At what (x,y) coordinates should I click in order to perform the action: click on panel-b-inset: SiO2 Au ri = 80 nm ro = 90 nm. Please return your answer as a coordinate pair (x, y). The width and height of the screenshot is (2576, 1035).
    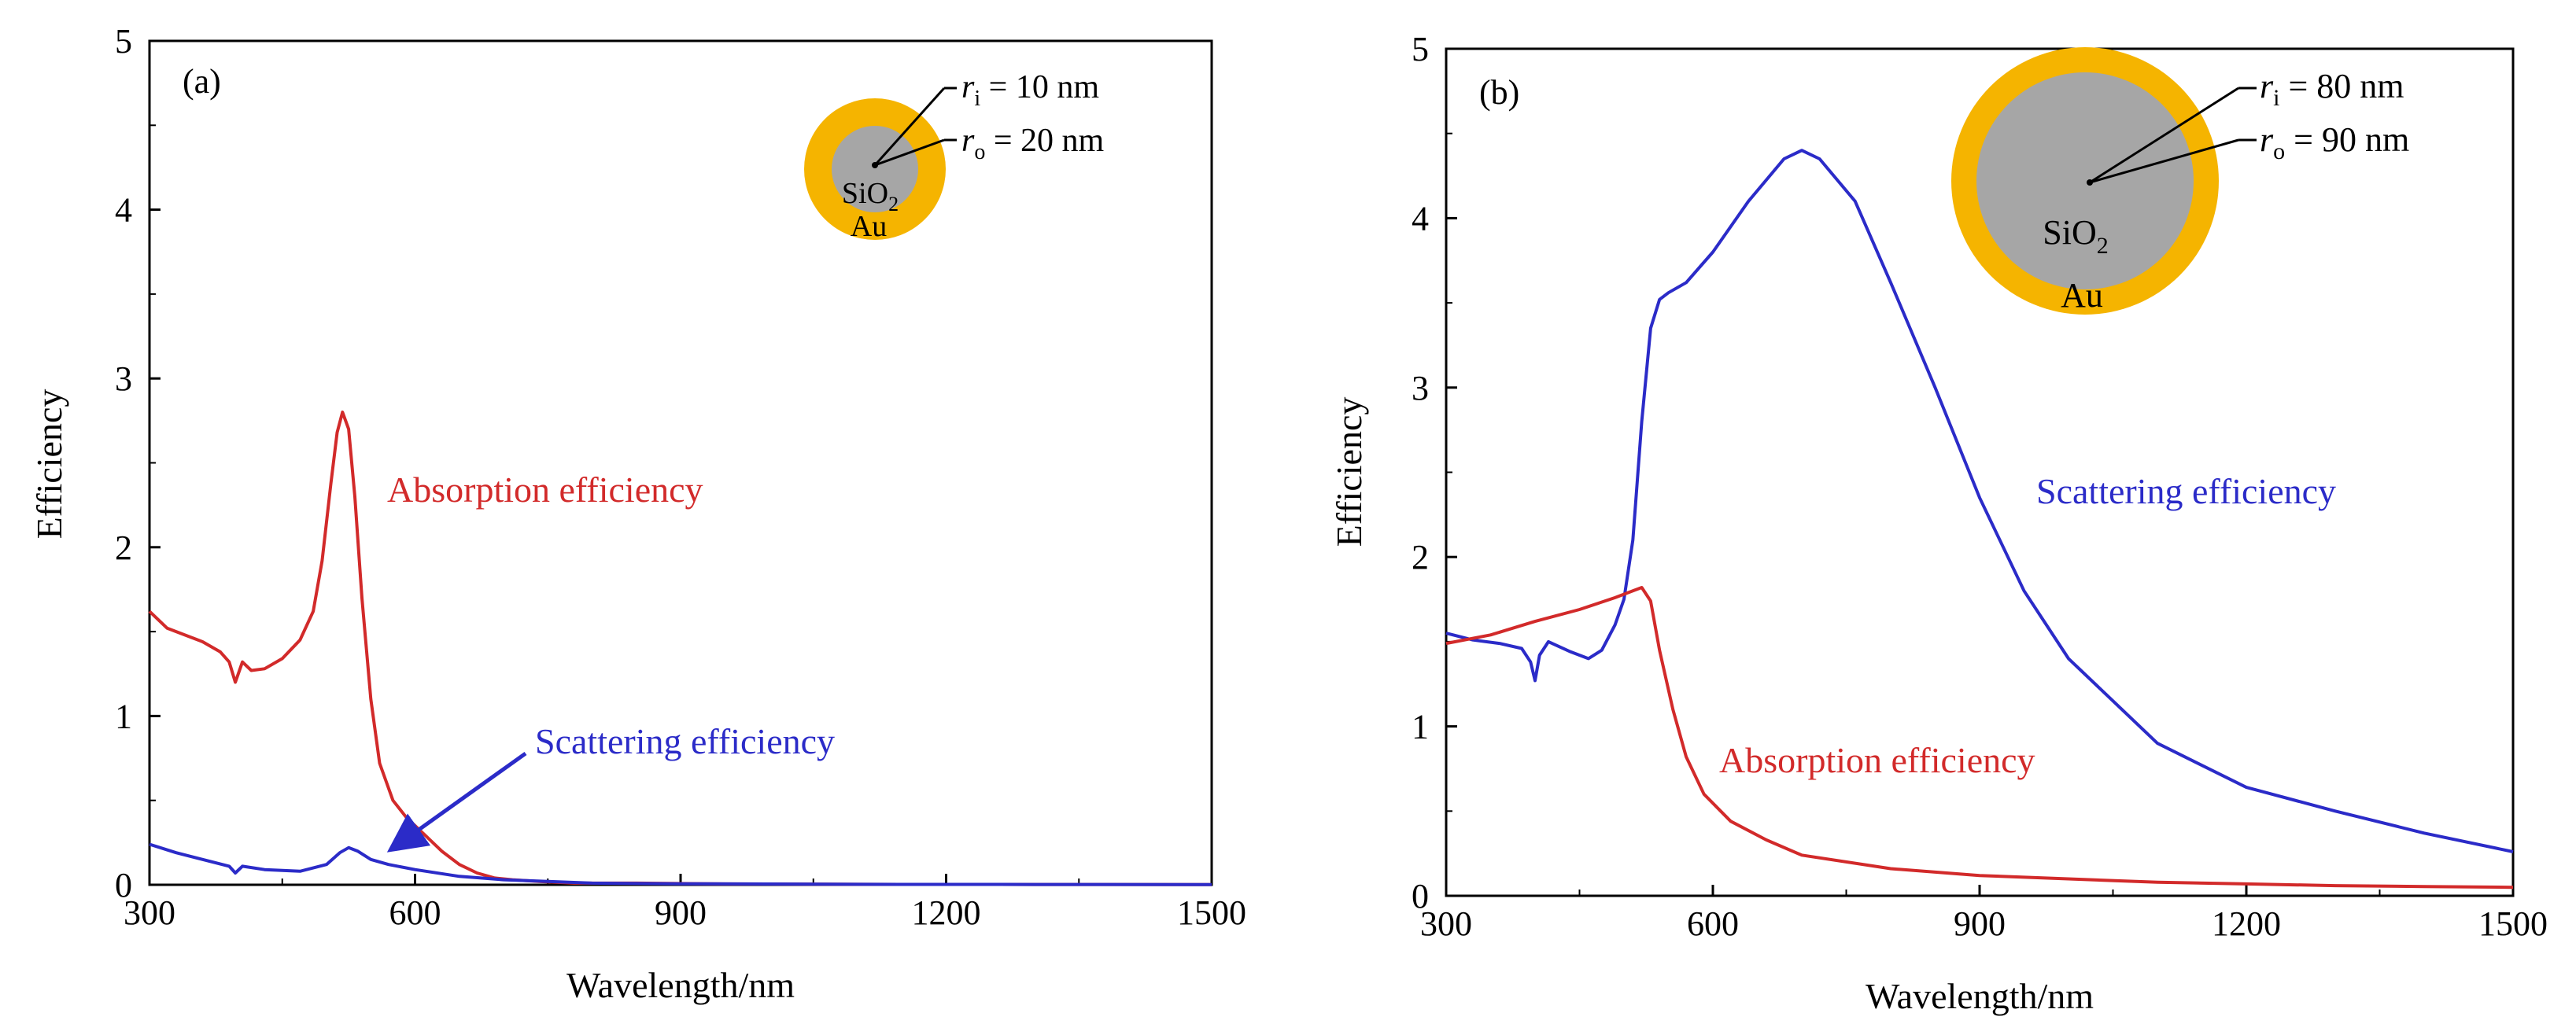
    Looking at the image, I should click on (2180, 181).